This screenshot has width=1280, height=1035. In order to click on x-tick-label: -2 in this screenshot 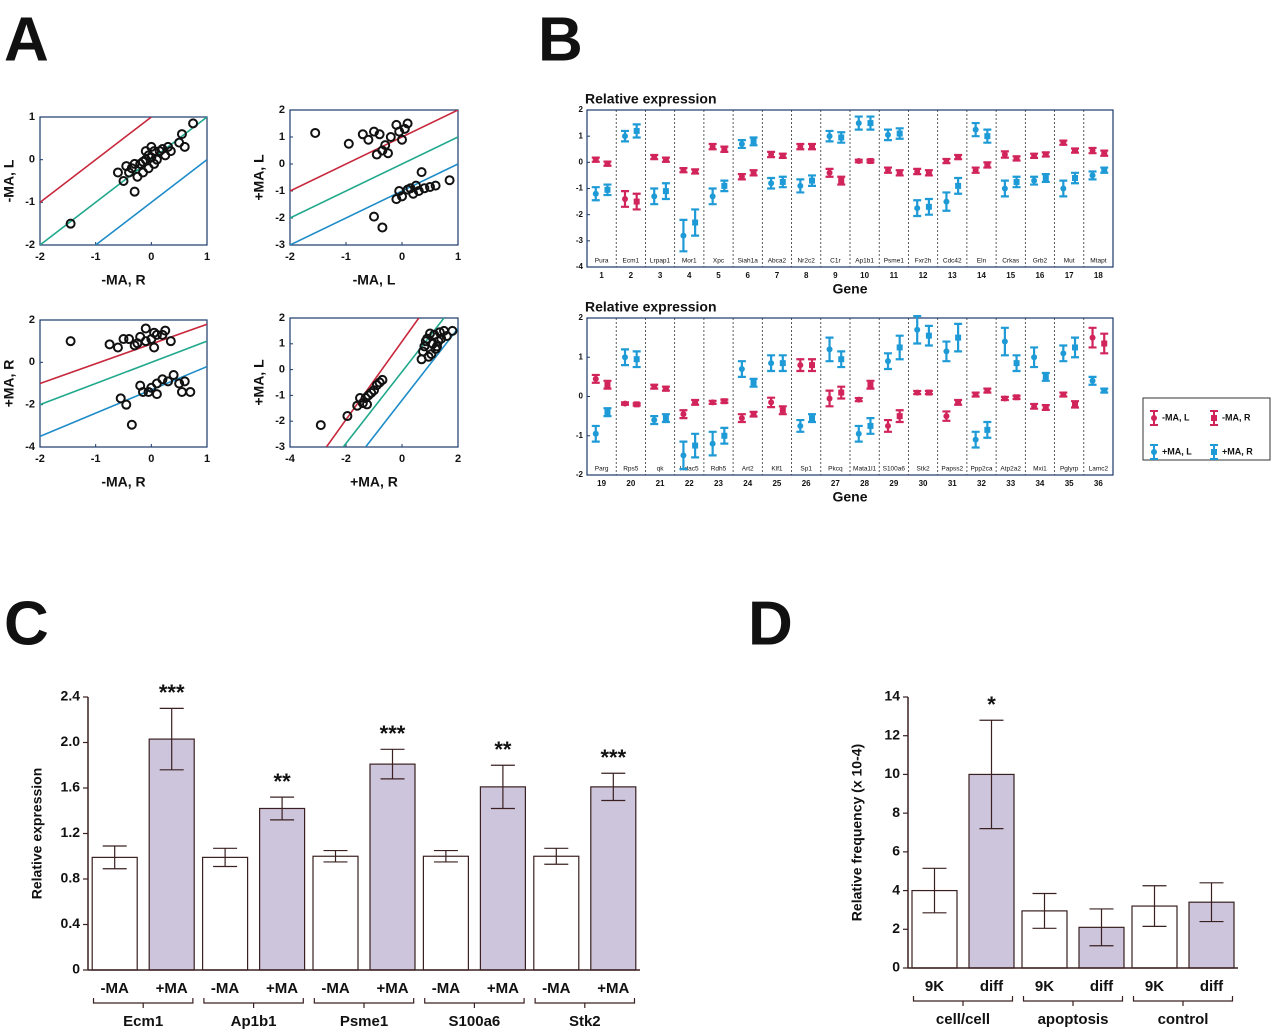, I will do `click(290, 257)`.